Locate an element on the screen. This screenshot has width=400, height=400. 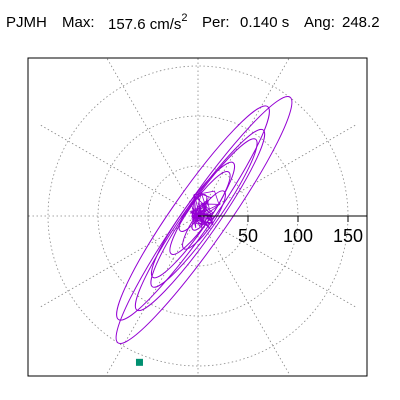
peak-marker is located at coordinates (139, 362).